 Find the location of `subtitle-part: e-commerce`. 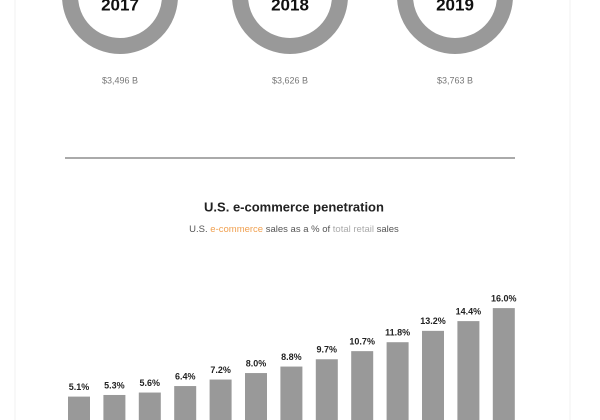

subtitle-part: e-commerce is located at coordinates (236, 229).